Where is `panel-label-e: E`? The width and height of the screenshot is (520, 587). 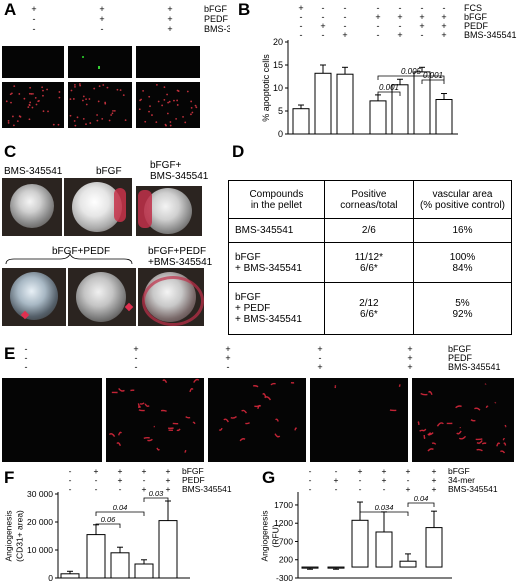
panel-label-e: E is located at coordinates (10, 353).